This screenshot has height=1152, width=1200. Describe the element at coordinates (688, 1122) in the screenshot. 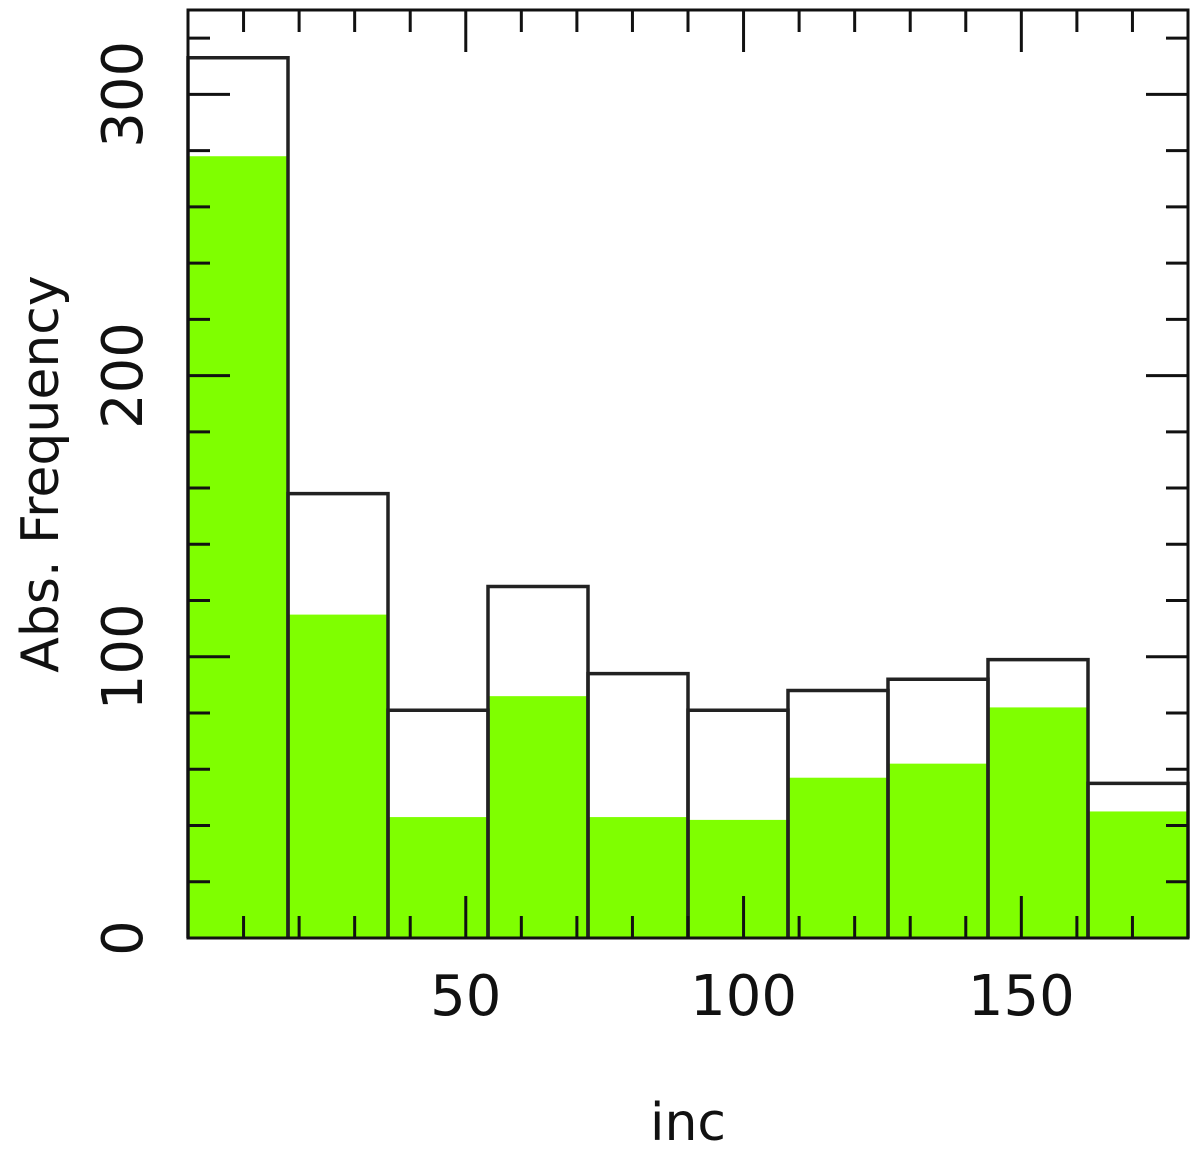

I see `x-axis-label: inc` at that location.